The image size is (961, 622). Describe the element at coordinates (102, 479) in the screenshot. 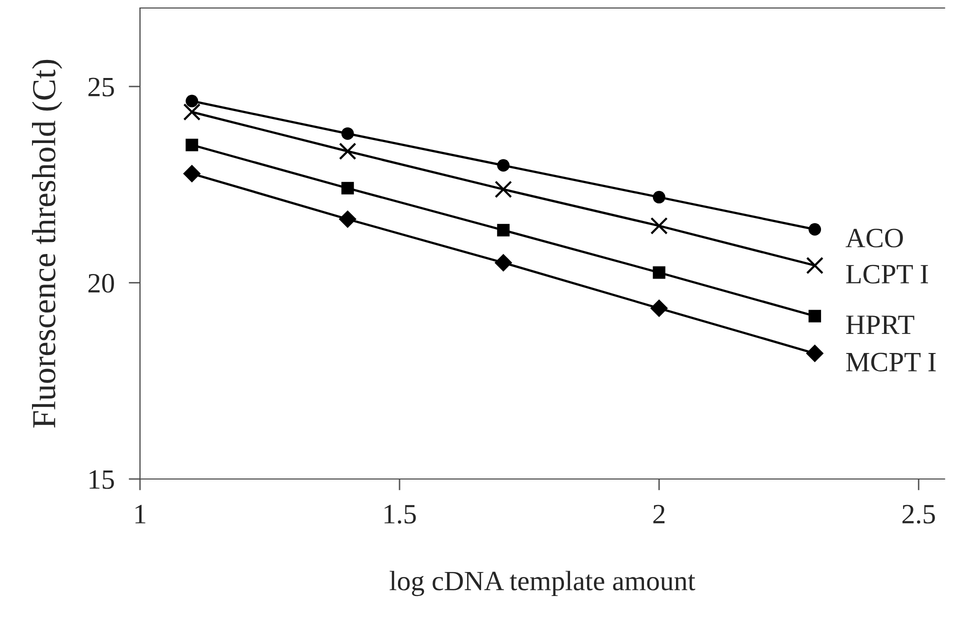

I see `y-tick-label: 15` at that location.